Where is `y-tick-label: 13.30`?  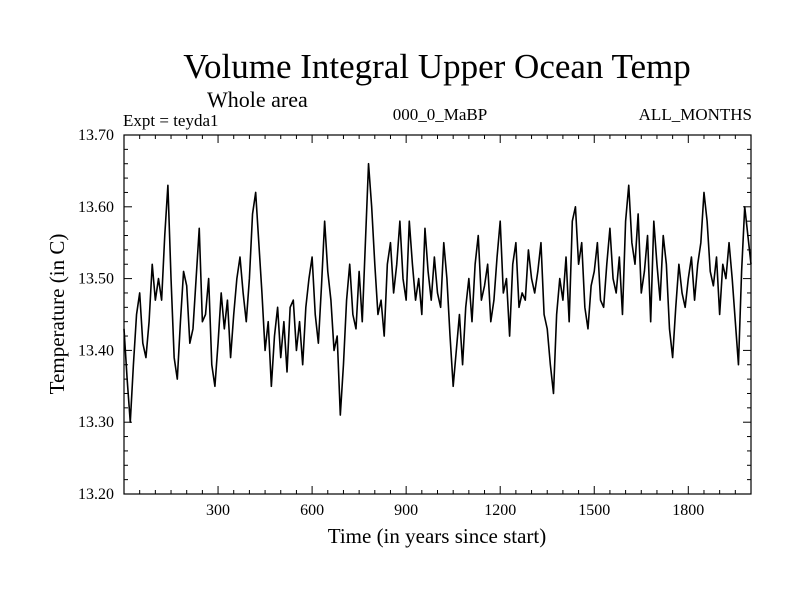 y-tick-label: 13.30 is located at coordinates (96, 422).